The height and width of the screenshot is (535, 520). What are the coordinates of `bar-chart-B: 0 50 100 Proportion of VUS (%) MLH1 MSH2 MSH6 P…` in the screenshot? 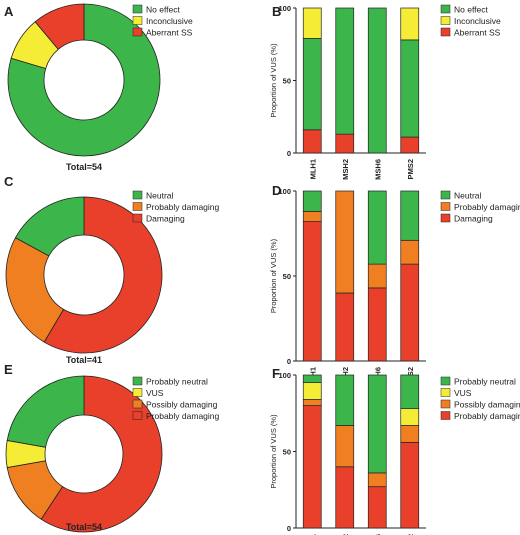 It's located at (347, 92).